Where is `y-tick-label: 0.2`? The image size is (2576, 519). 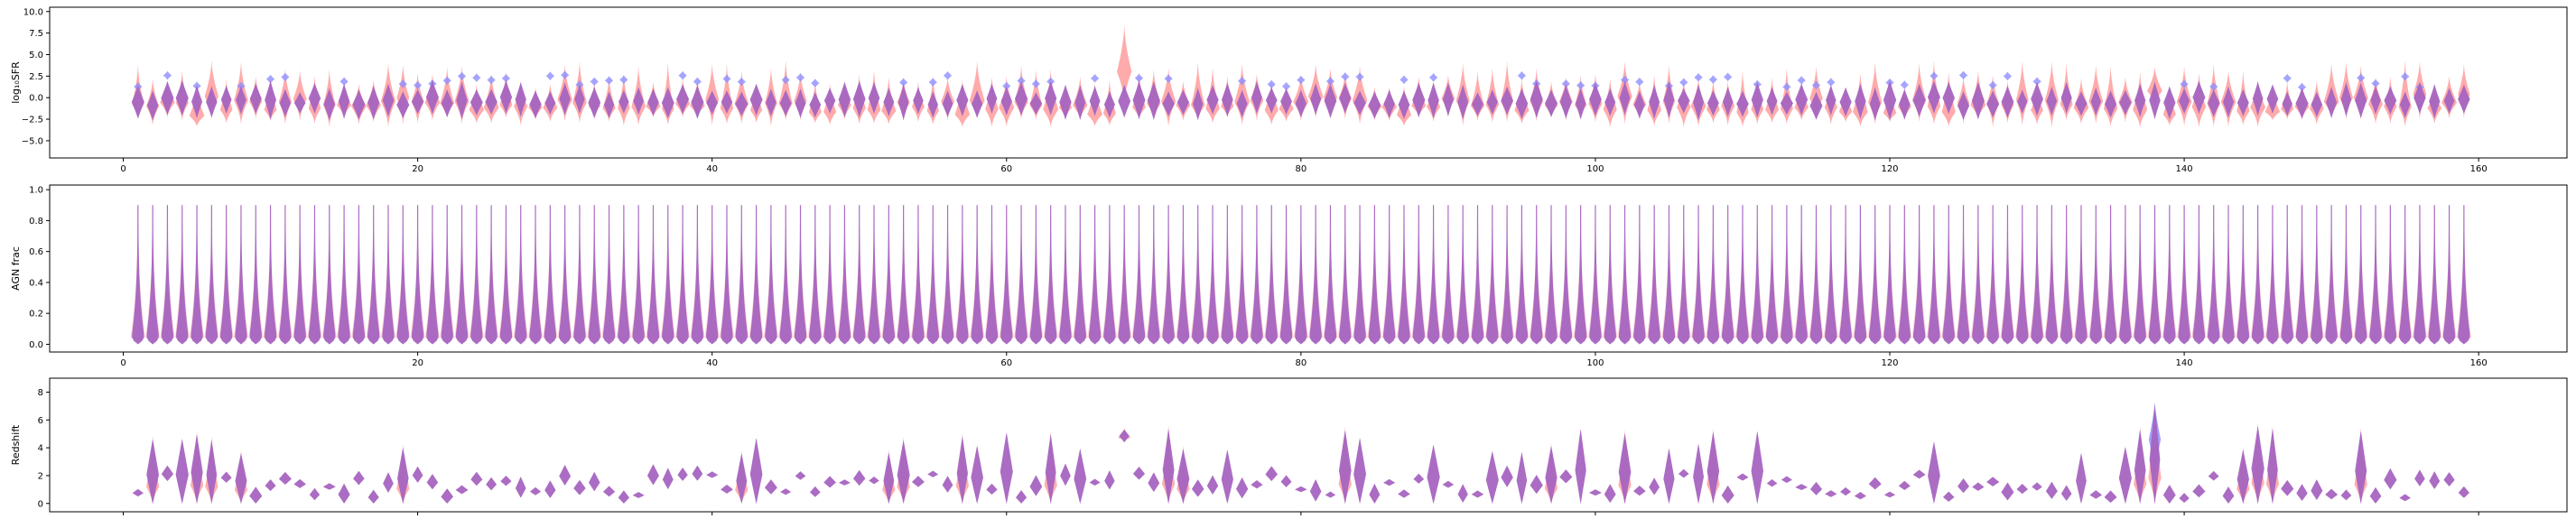 y-tick-label: 0.2 is located at coordinates (36, 315).